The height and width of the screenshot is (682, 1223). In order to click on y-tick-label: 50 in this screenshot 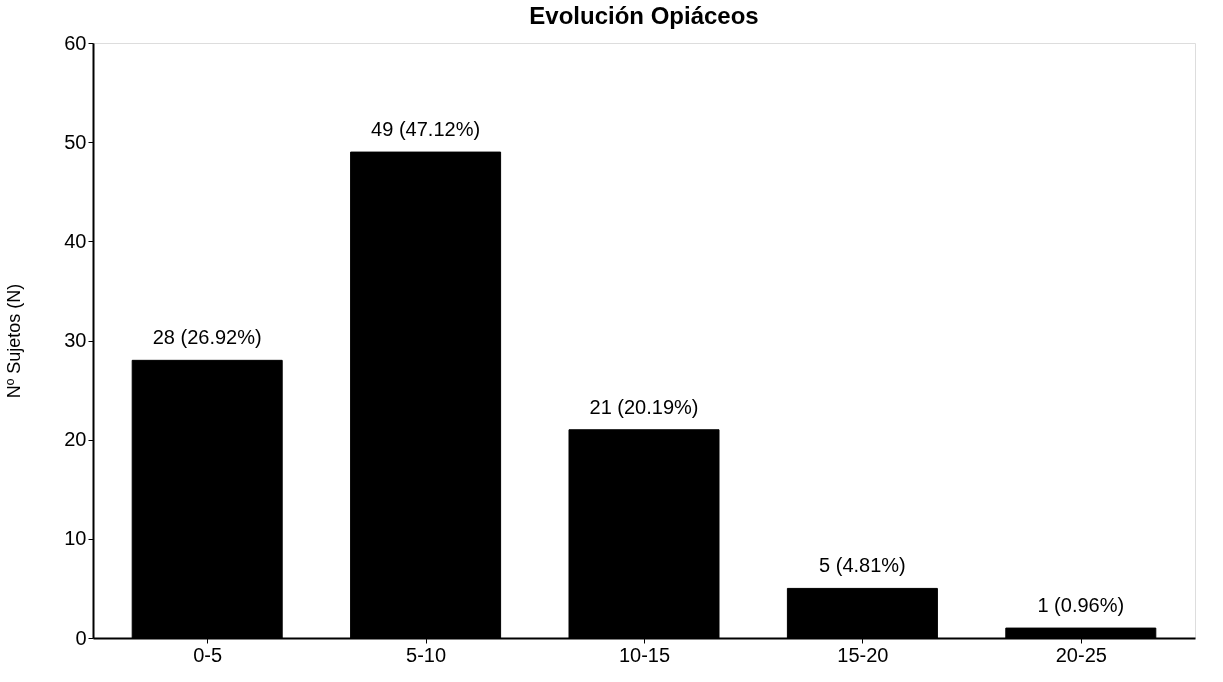, I will do `click(75, 141)`.